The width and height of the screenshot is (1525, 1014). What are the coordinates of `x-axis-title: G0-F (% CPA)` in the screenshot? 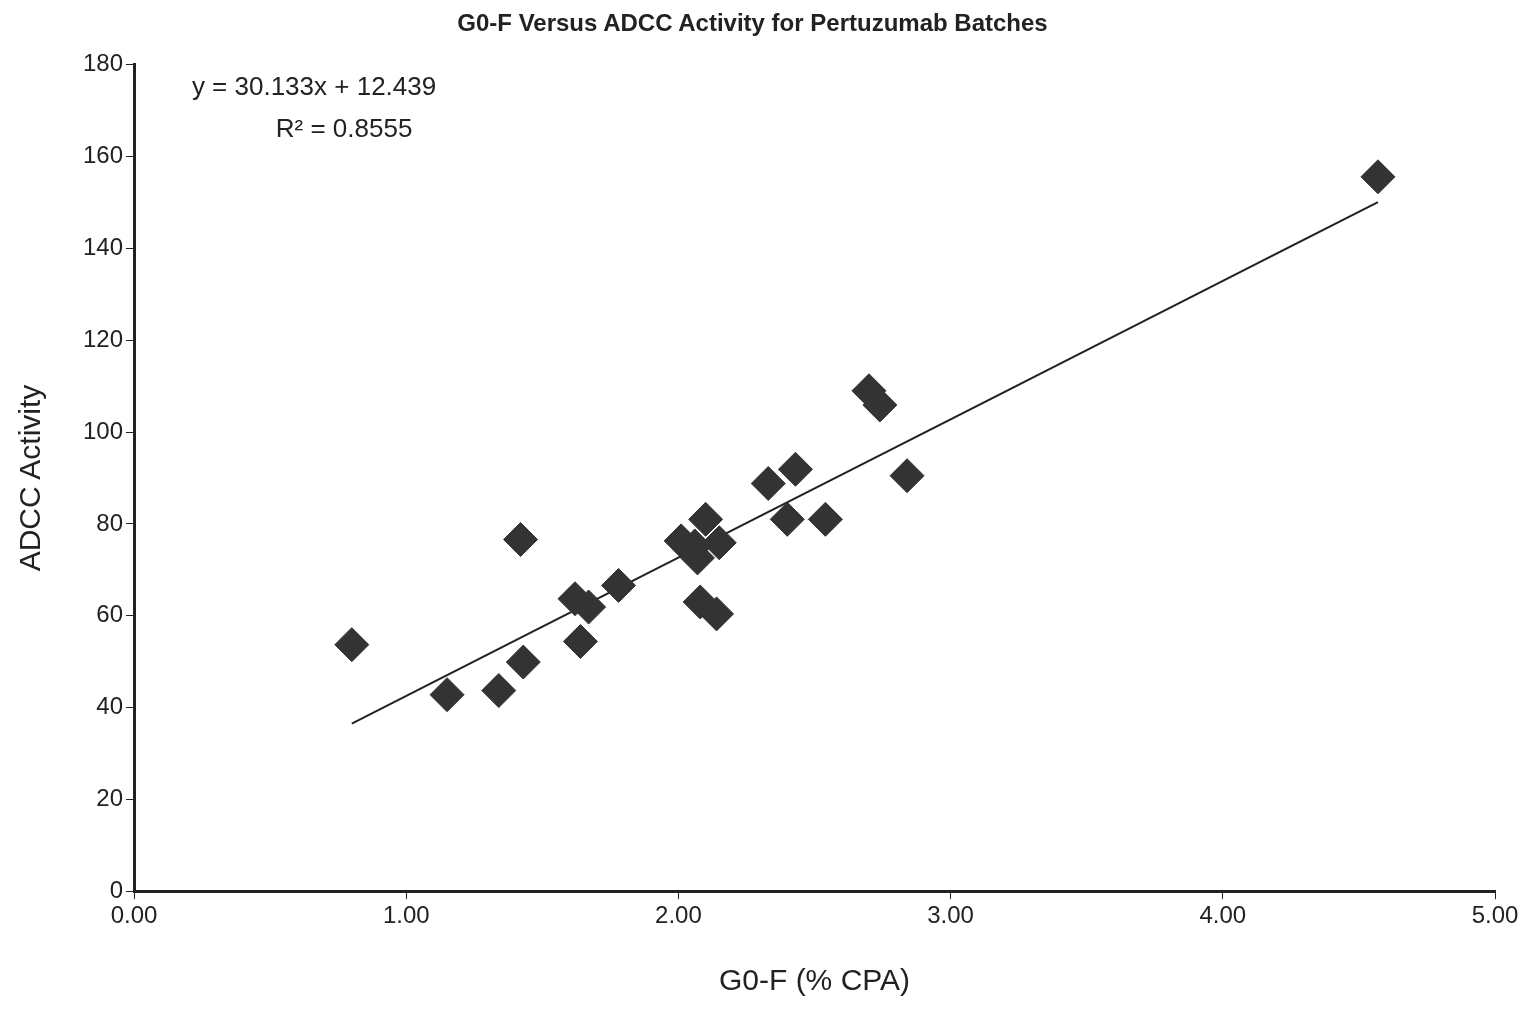 It's located at (814, 980).